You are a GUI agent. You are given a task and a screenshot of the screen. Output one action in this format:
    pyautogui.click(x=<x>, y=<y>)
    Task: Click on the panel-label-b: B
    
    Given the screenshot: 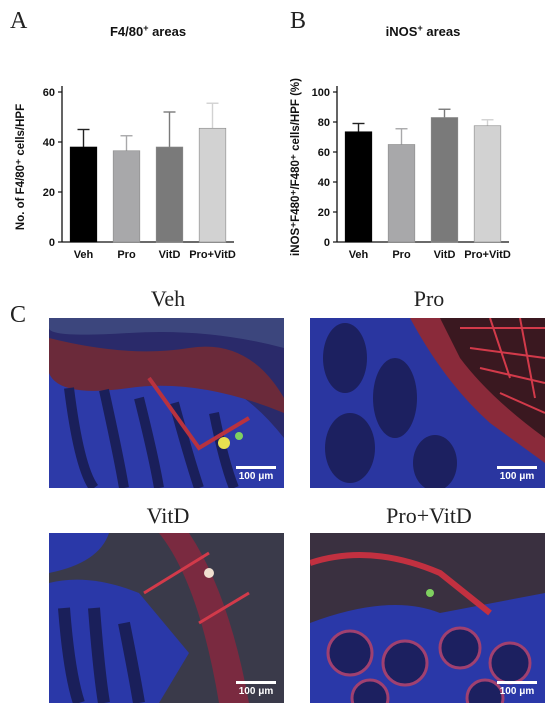 What is the action you would take?
    pyautogui.click(x=298, y=21)
    